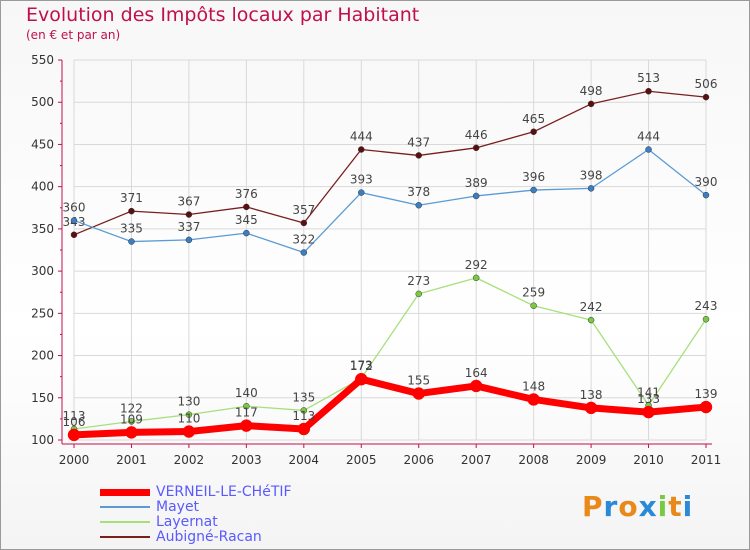 Image resolution: width=750 pixels, height=550 pixels. Describe the element at coordinates (476, 265) in the screenshot. I see `data-label: 292` at that location.